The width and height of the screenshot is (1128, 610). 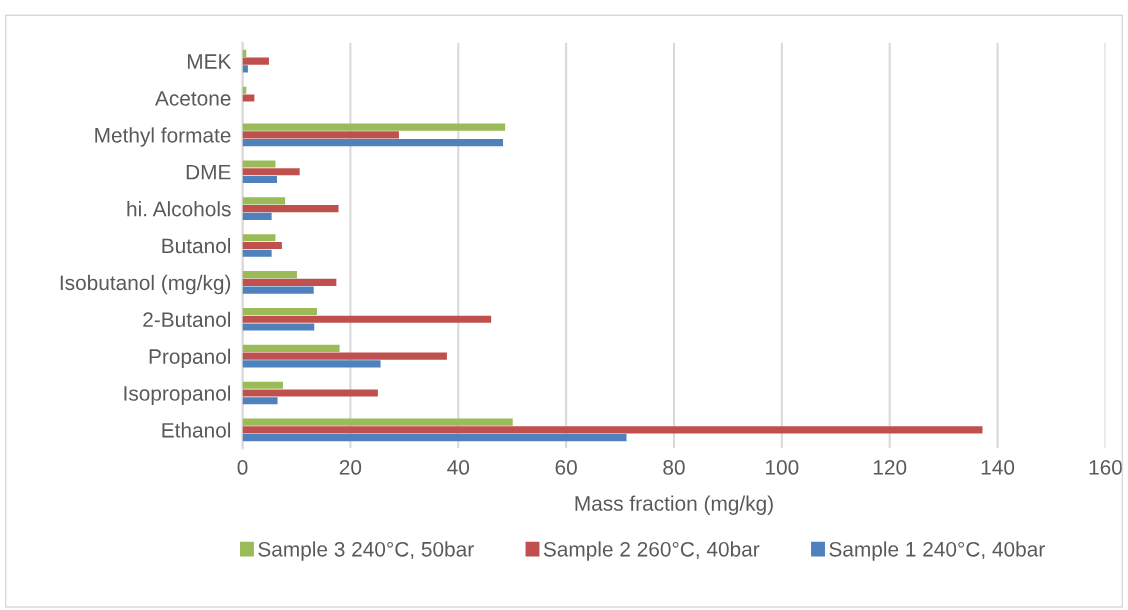 I want to click on x-tick-label: 100, so click(x=782, y=467).